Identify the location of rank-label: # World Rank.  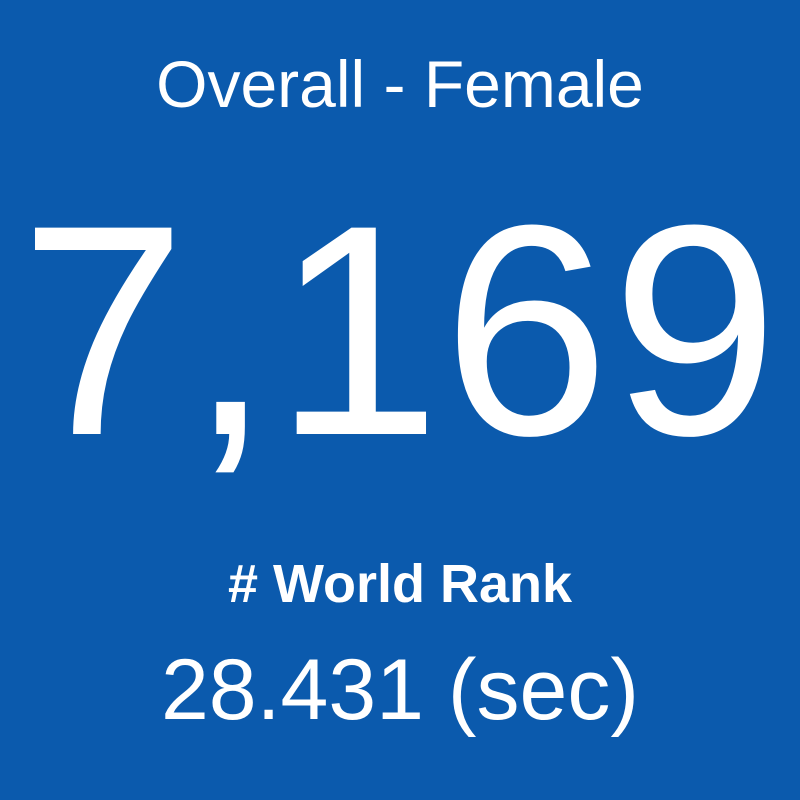
(400, 584).